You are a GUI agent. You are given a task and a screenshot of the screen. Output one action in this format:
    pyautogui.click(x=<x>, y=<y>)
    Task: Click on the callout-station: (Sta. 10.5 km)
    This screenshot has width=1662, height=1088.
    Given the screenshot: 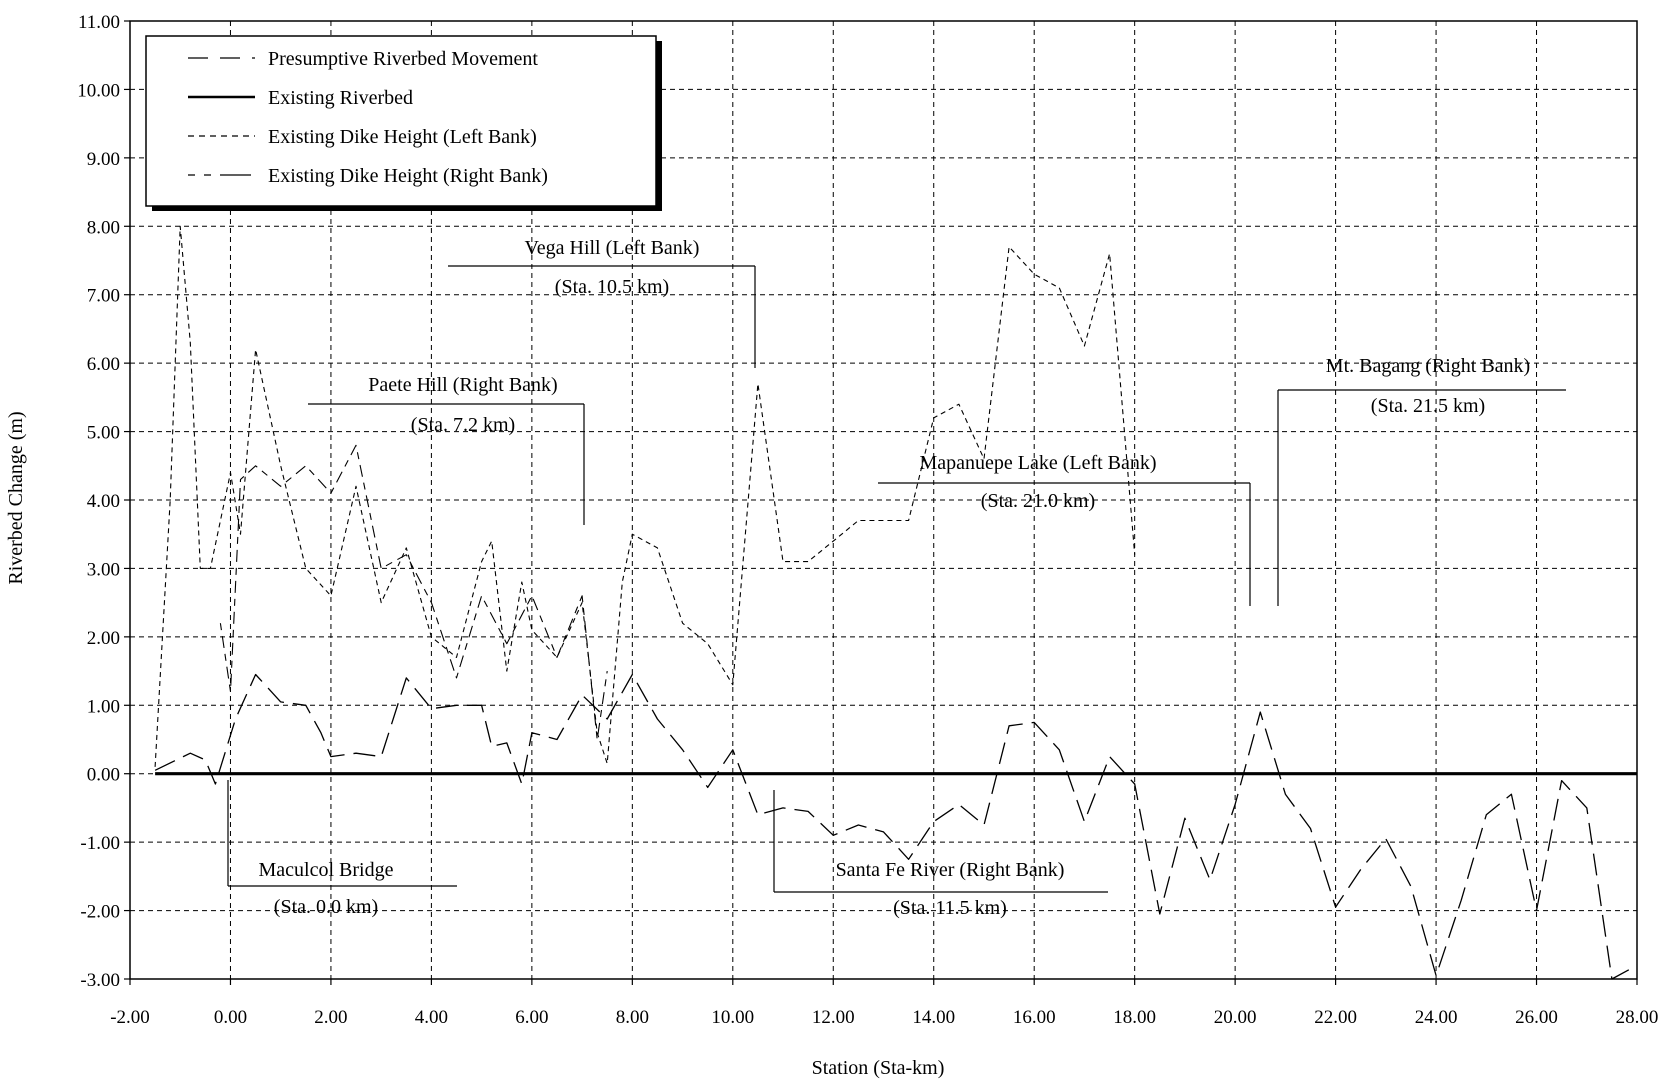 What is the action you would take?
    pyautogui.click(x=612, y=287)
    